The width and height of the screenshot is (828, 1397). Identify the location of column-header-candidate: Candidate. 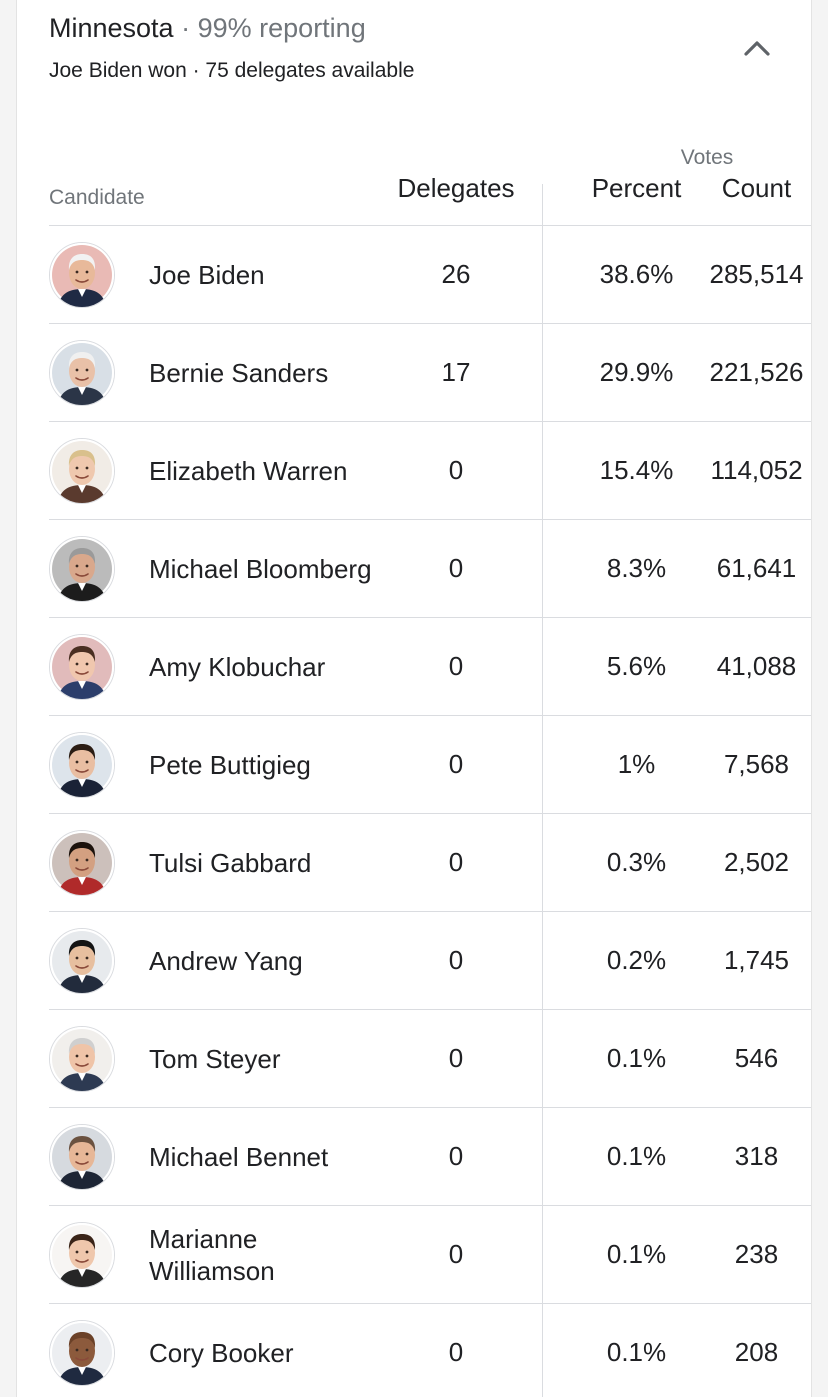
(97, 197).